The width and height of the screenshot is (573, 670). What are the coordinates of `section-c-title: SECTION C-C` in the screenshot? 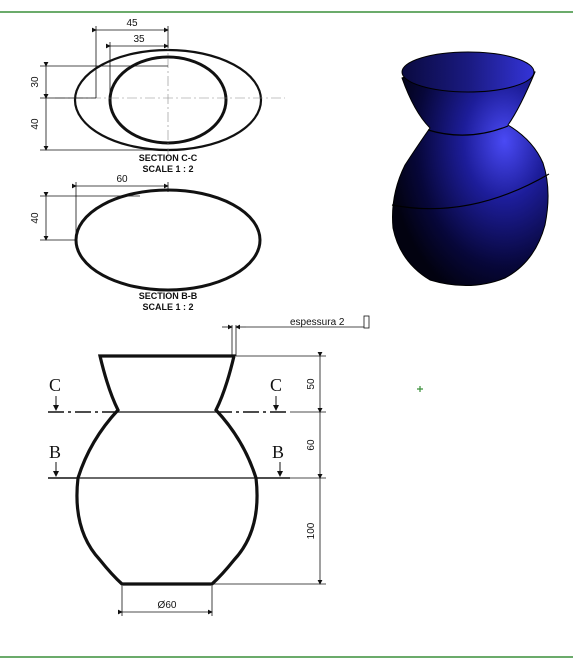 It's located at (168, 158).